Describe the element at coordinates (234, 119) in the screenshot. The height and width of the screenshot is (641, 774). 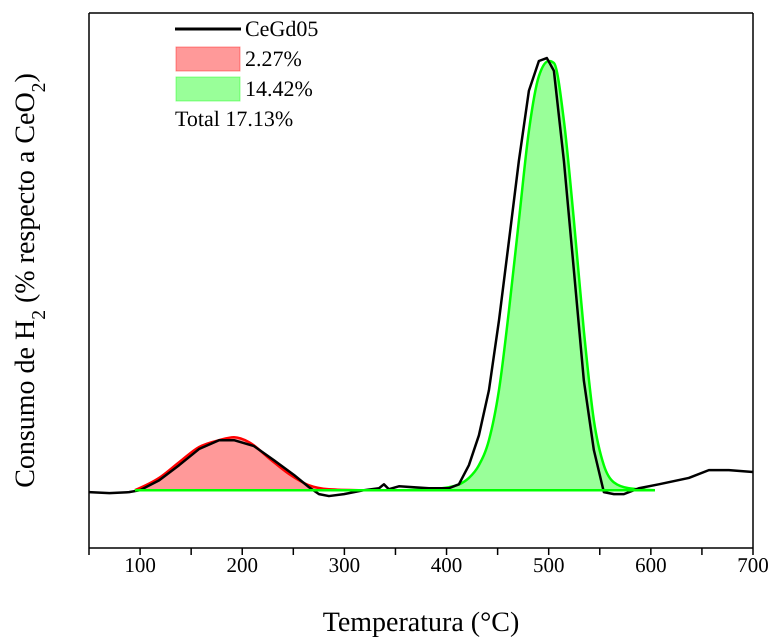
I see `annotation: Total 17.13%` at that location.